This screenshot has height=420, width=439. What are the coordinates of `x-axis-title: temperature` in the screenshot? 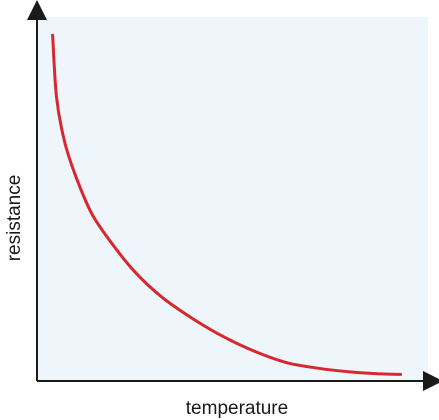 It's located at (237, 408).